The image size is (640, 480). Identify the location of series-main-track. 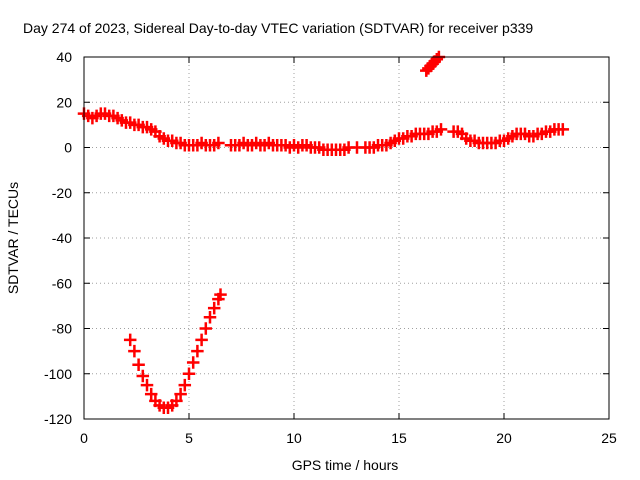
(323, 132).